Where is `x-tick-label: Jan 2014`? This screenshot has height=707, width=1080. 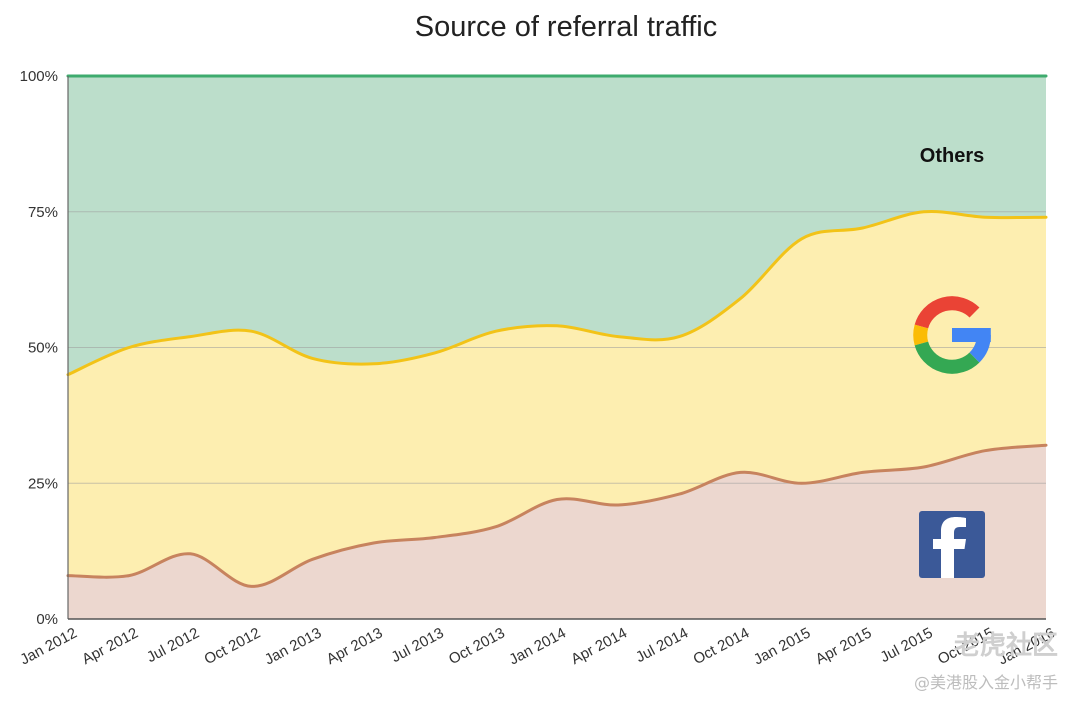 x-tick-label: Jan 2014 is located at coordinates (537, 647).